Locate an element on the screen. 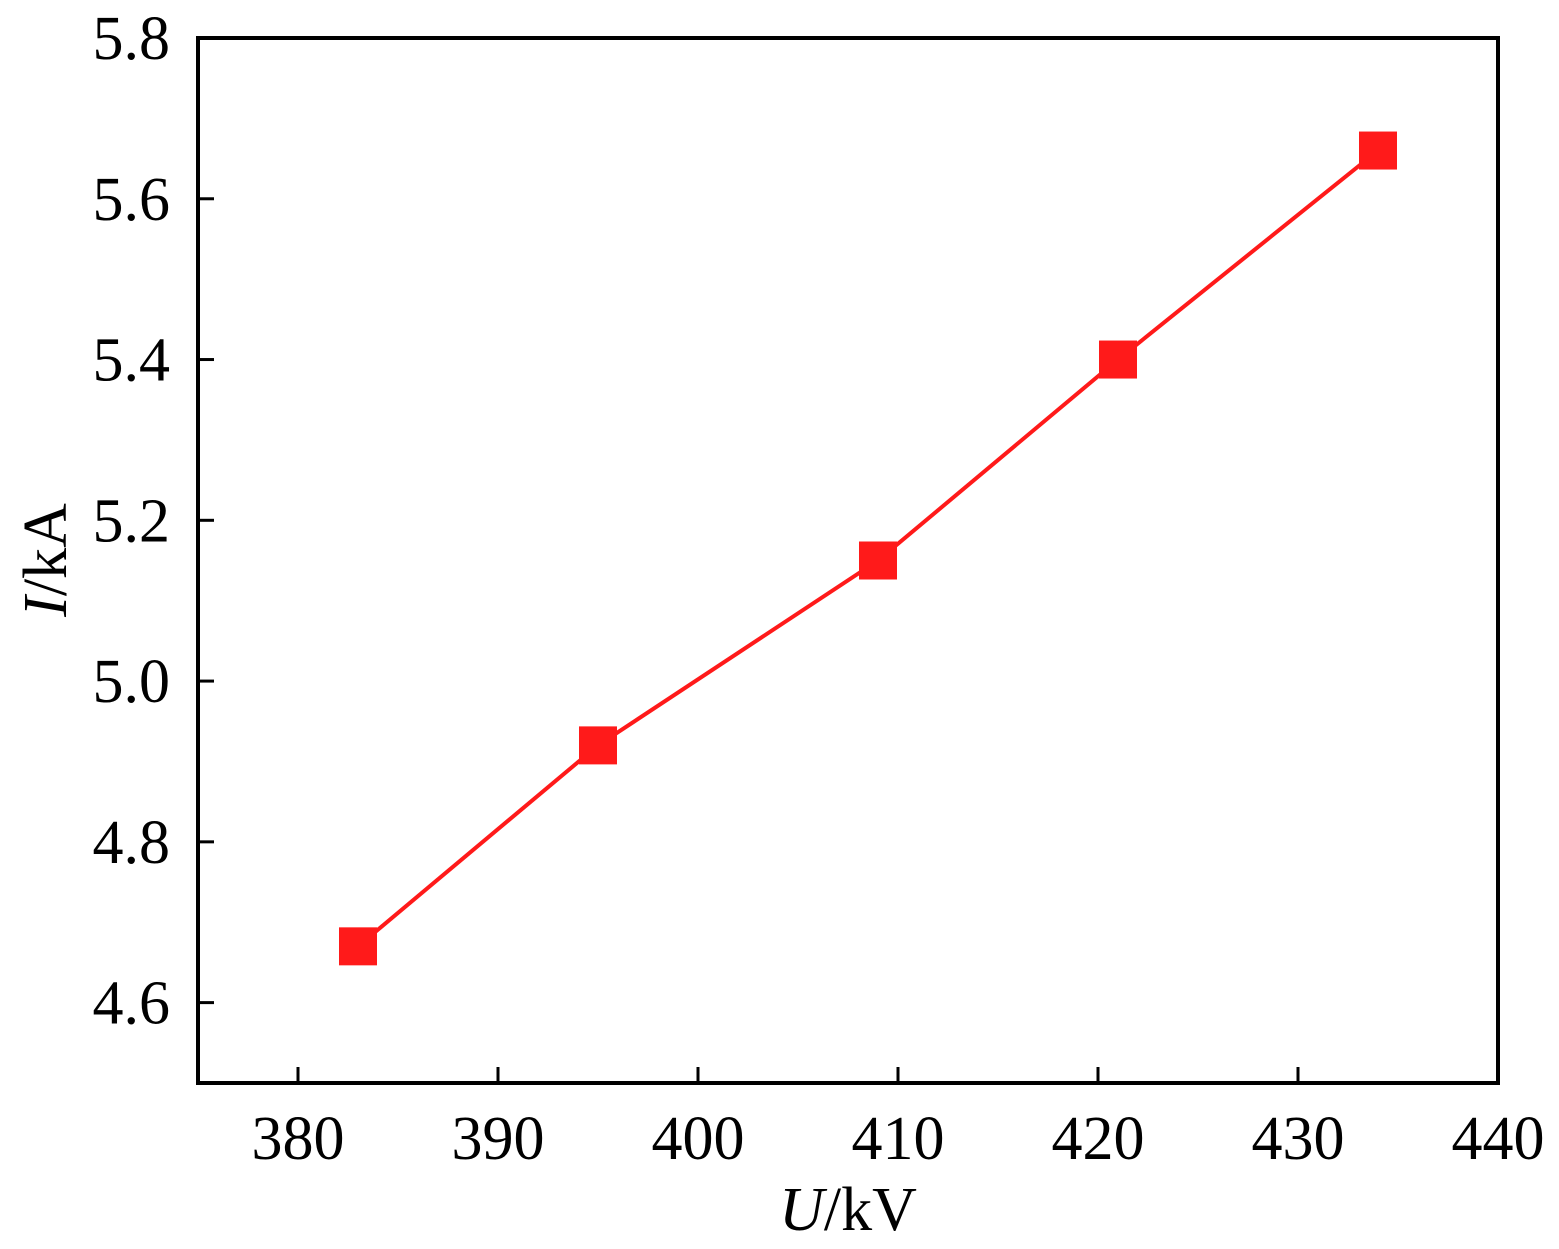  y-tick-label: 5.4 is located at coordinates (132, 361).